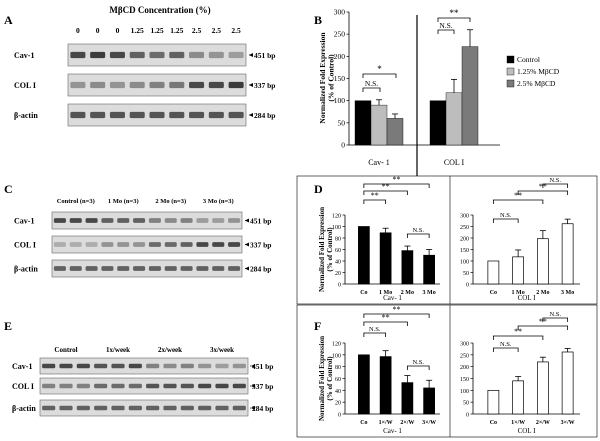 The height and width of the screenshot is (441, 600). I want to click on gel-row-label: β-actin, so click(26, 269).